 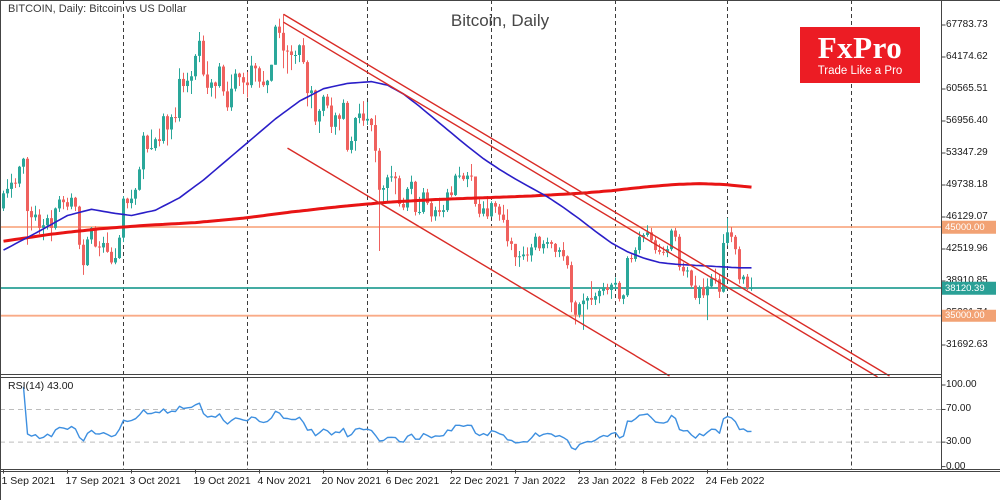 What do you see at coordinates (969, 227) in the screenshot?
I see `price-level-badge: 45000.00` at bounding box center [969, 227].